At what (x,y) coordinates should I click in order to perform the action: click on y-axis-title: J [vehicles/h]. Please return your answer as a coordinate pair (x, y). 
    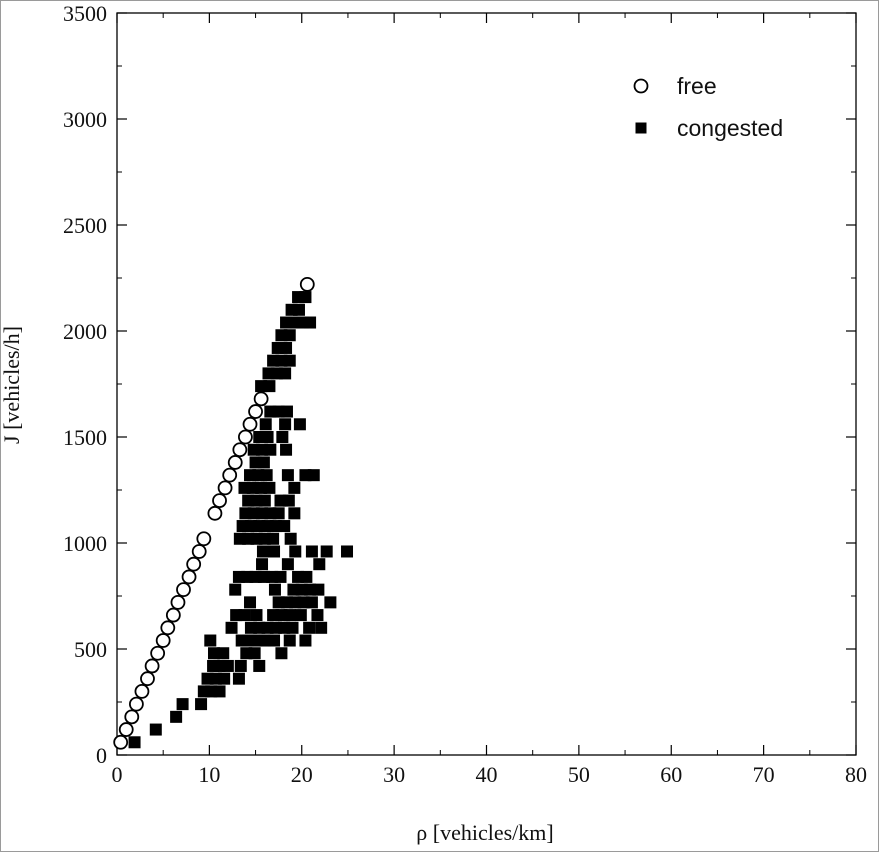
    Looking at the image, I should click on (12, 385).